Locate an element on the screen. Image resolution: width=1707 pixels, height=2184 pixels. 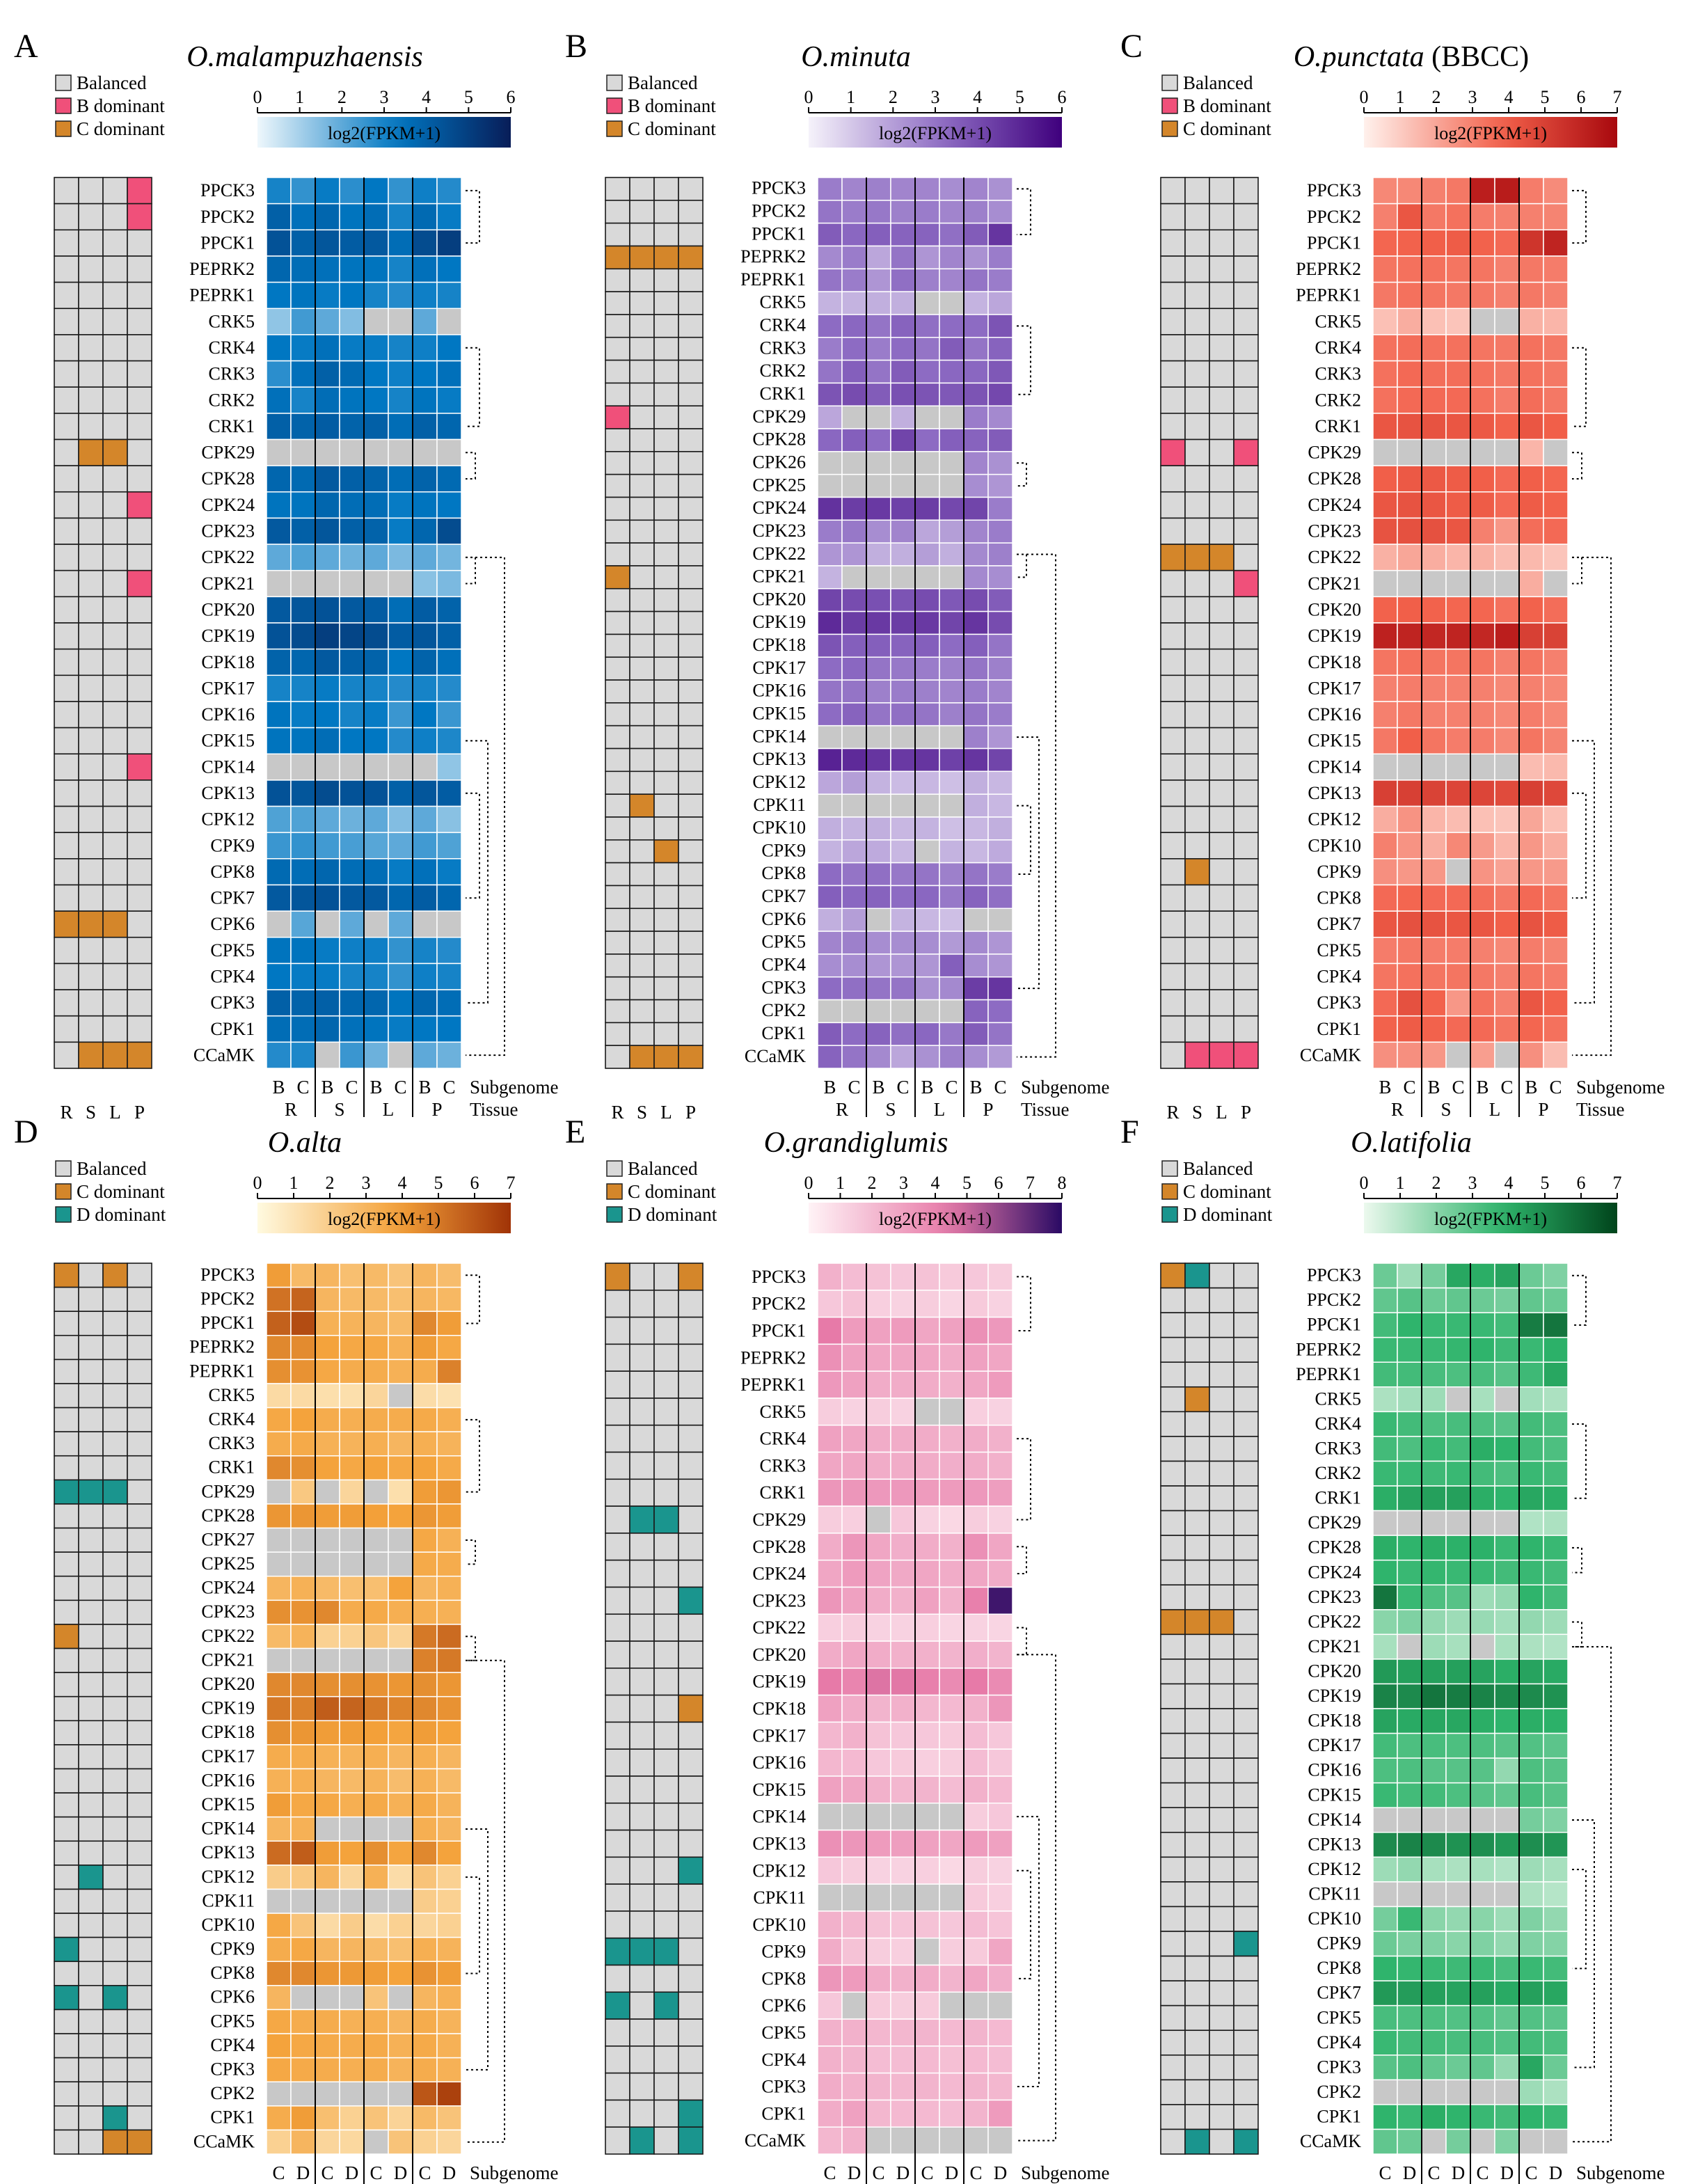
legend-swatch is located at coordinates (1169, 106).